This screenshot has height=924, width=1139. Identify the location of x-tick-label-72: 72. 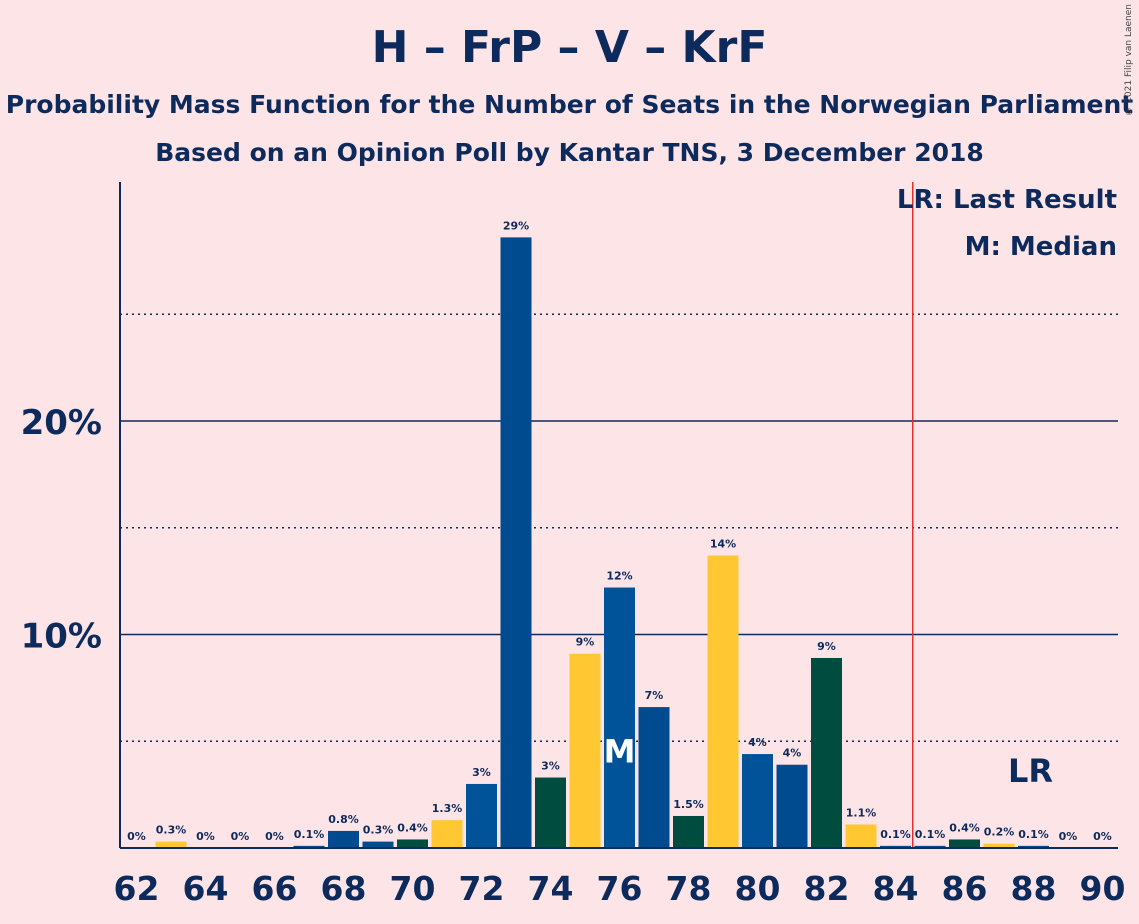
(482, 888).